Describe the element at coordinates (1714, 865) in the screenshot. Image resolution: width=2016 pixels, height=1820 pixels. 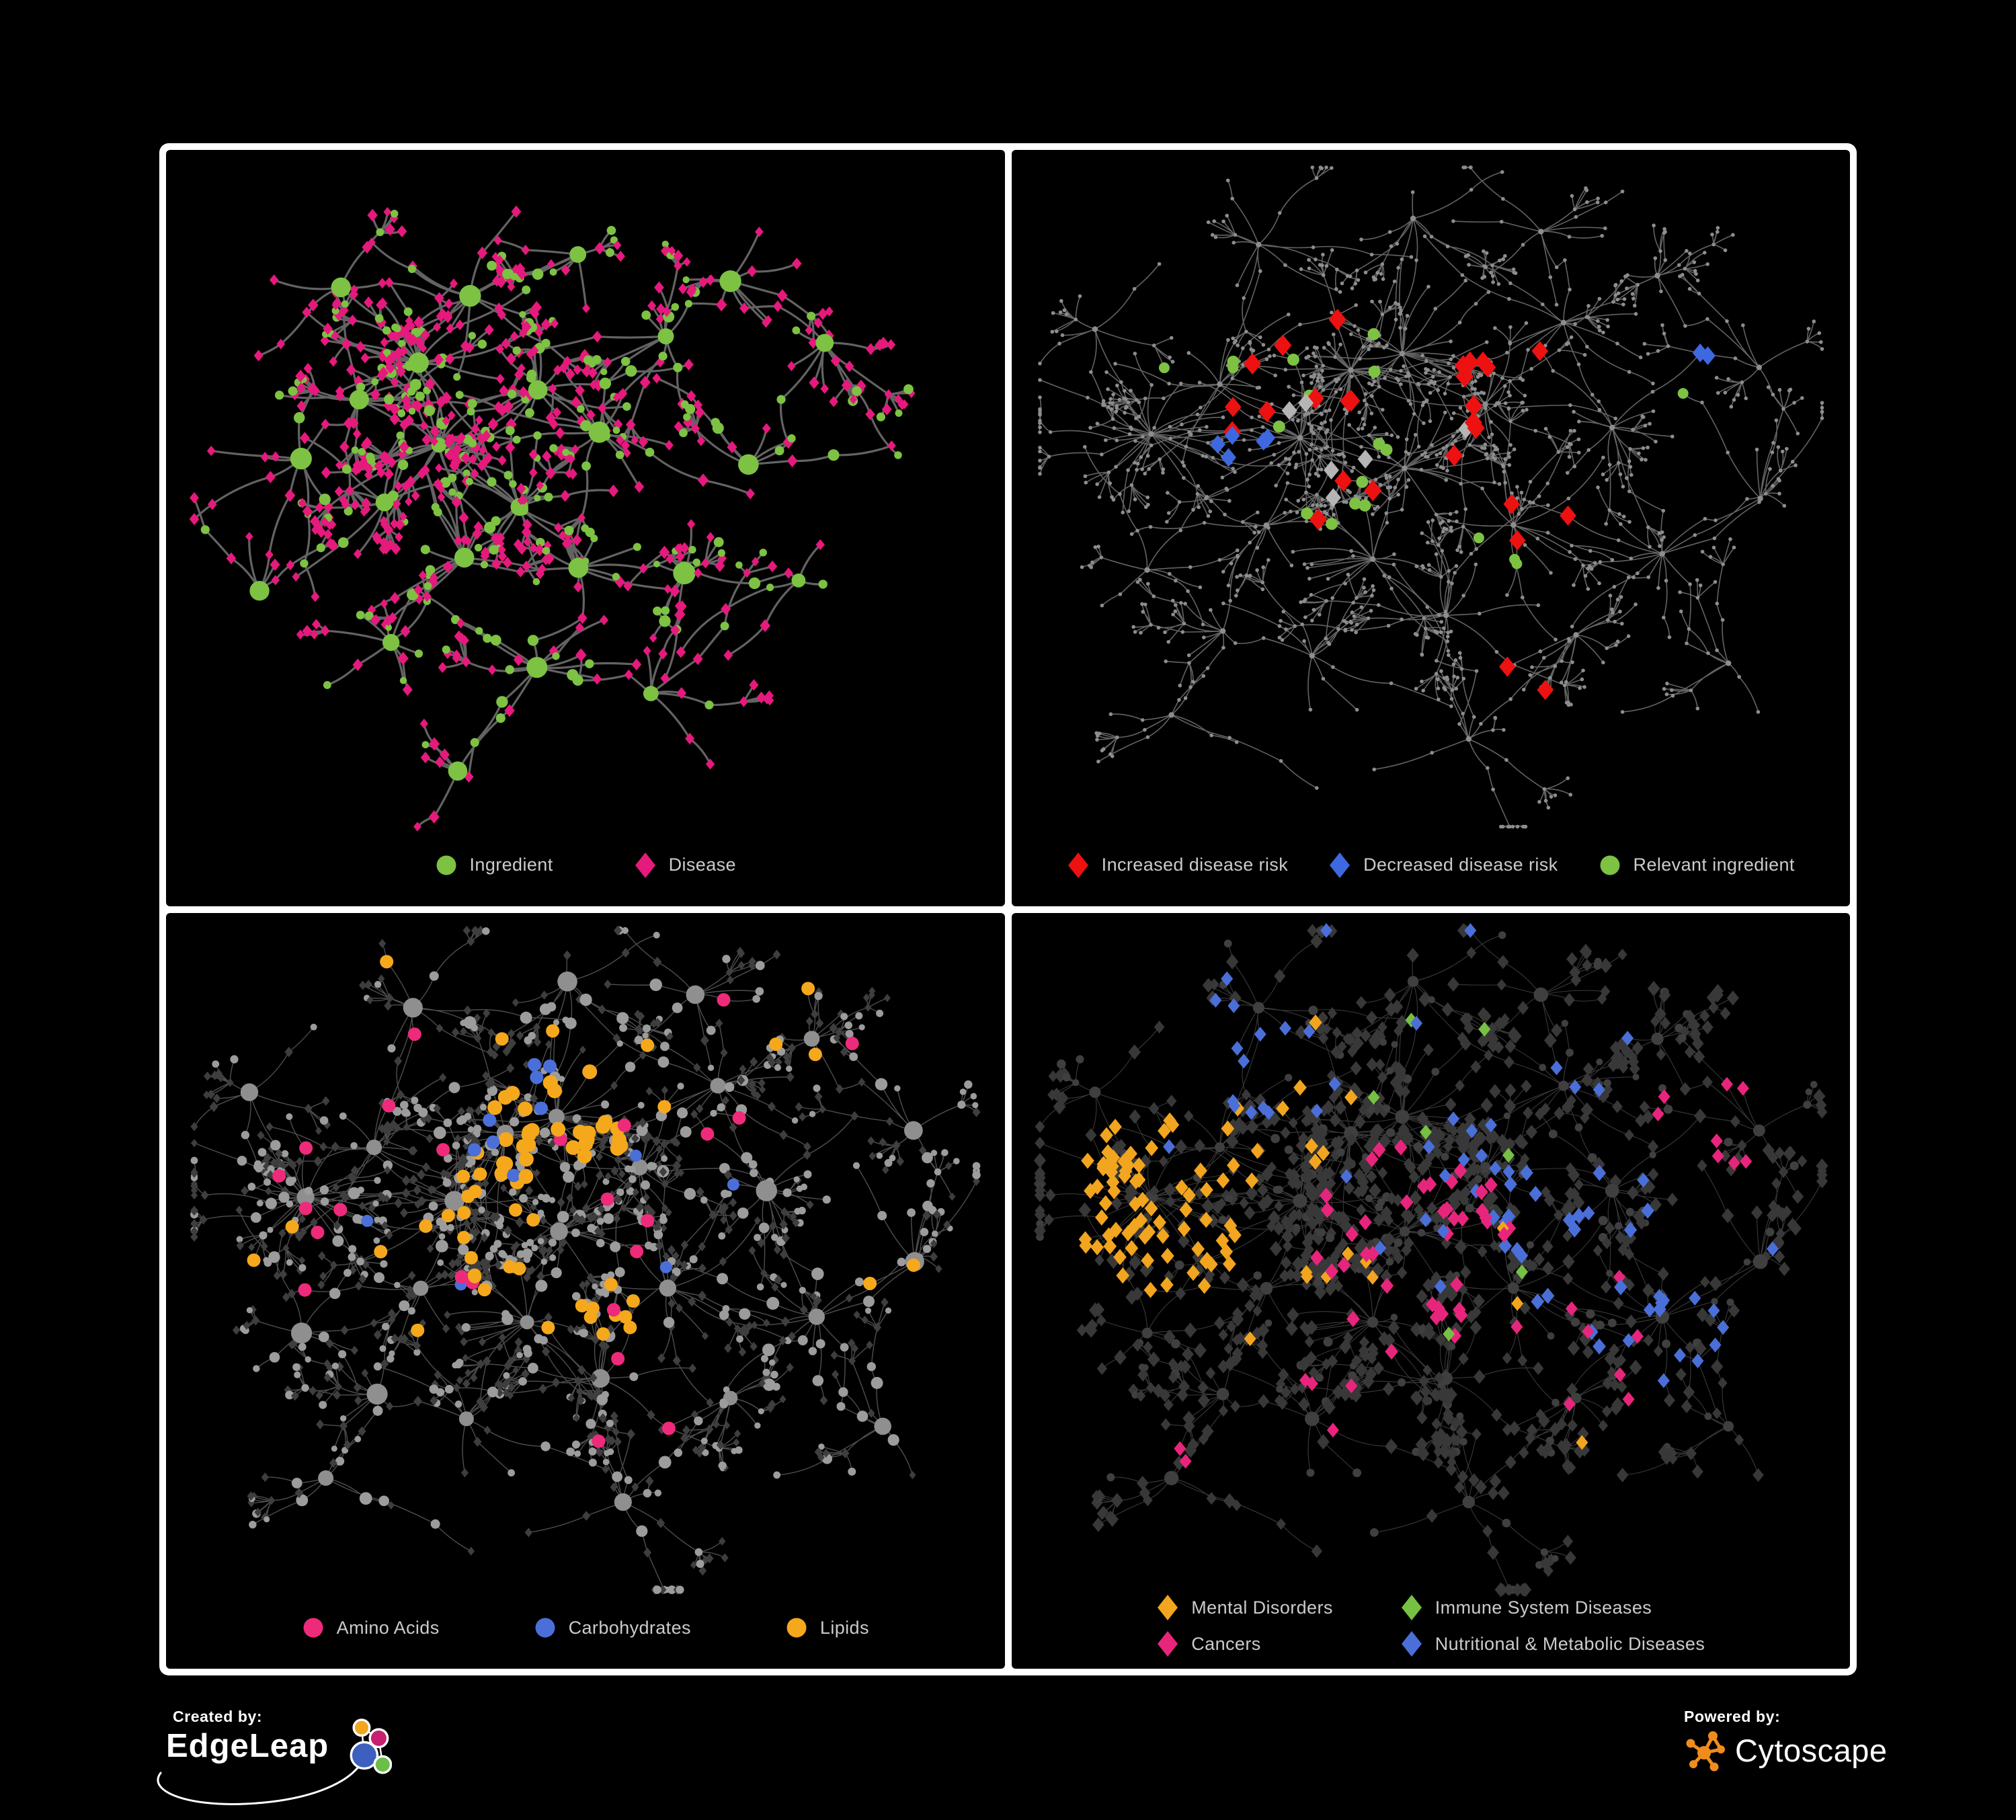
I see `legend-label: Relevant ingredient` at that location.